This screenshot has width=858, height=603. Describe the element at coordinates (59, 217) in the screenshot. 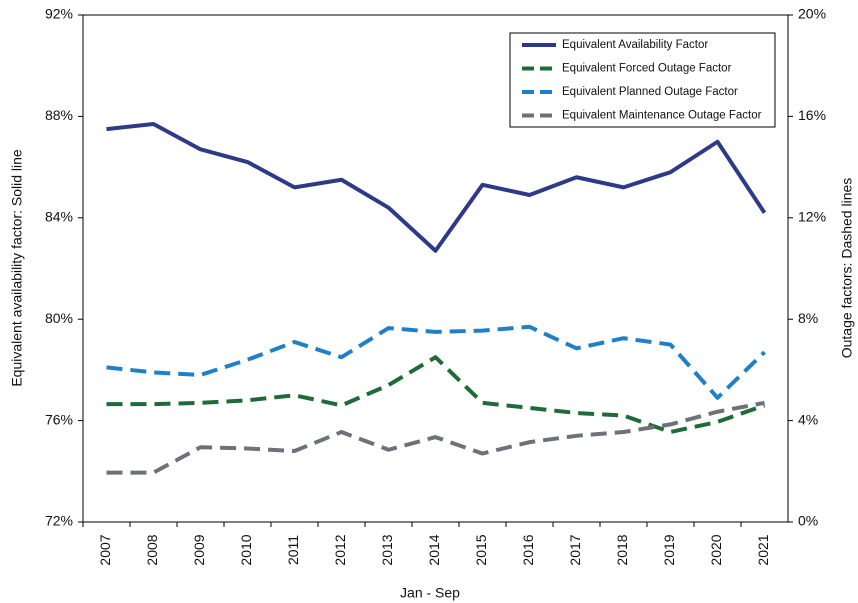

I see `y-tick-label: 84%` at that location.